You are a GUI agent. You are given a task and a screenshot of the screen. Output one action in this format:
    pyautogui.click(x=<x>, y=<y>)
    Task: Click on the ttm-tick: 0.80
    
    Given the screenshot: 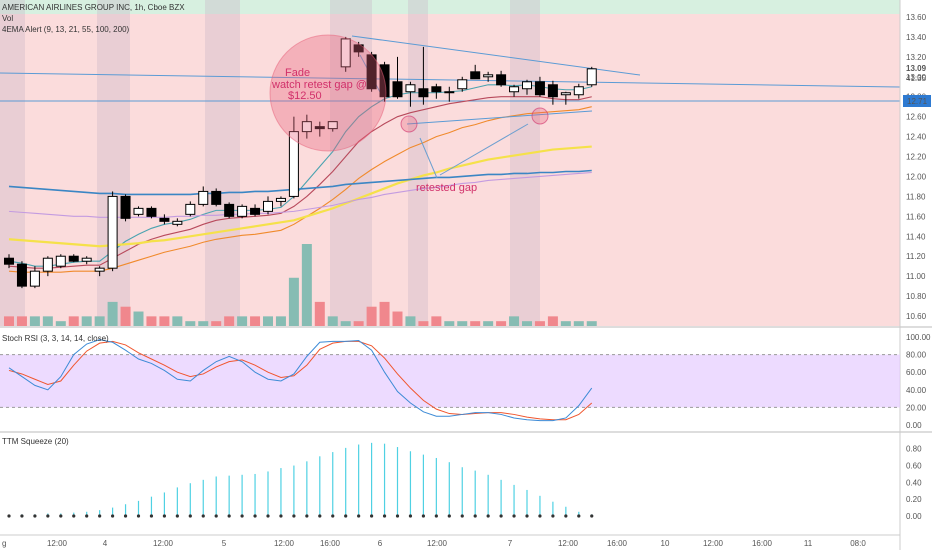 What is the action you would take?
    pyautogui.click(x=914, y=449)
    